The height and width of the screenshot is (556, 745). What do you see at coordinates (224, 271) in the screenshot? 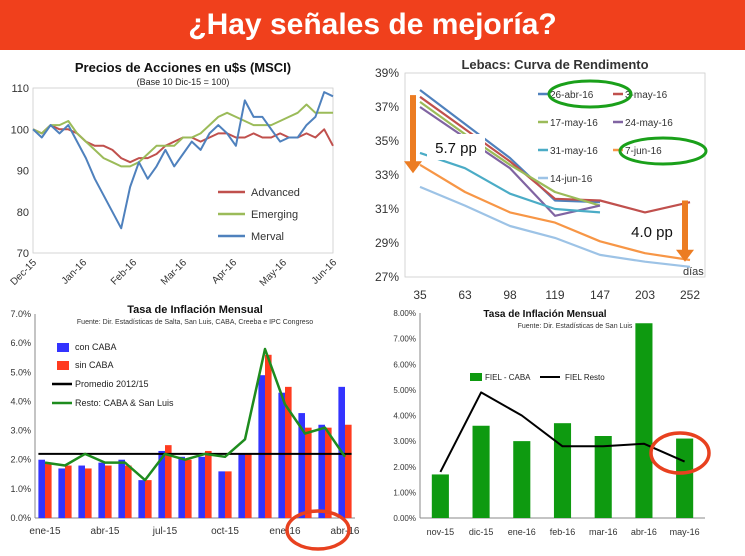
I see `x-tick-label: Apr-16` at bounding box center [224, 271].